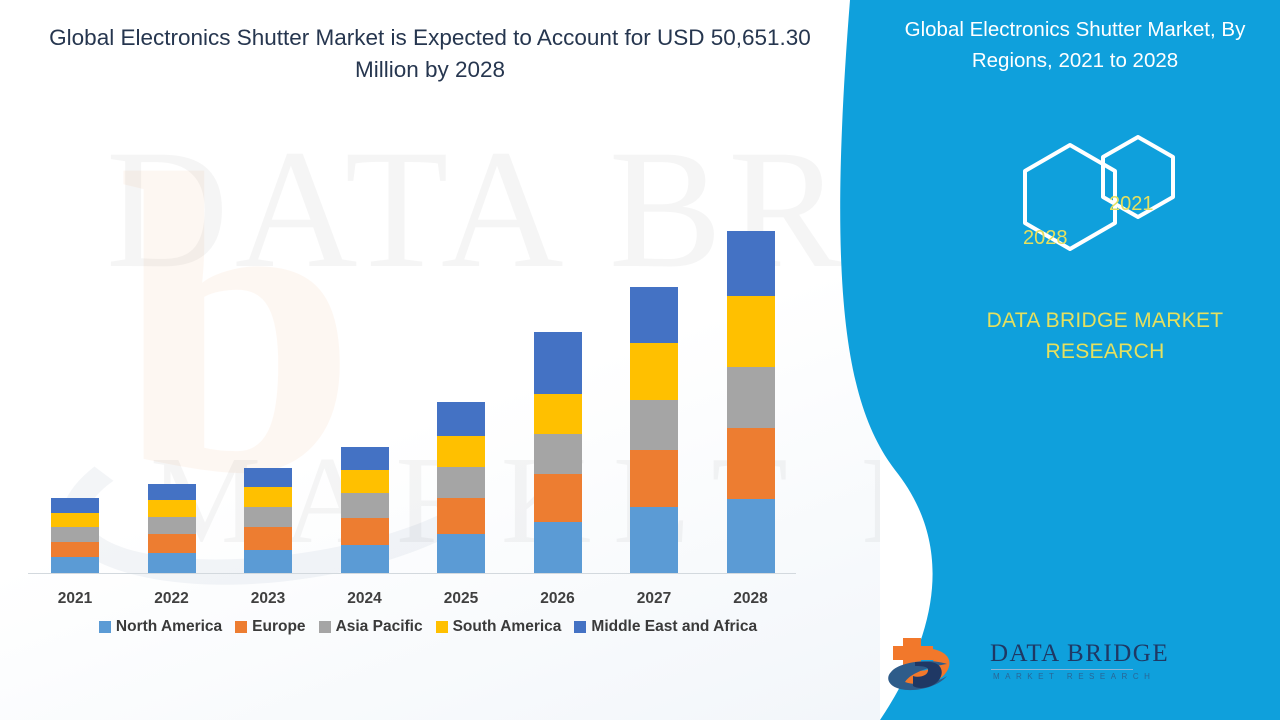  Describe the element at coordinates (557, 598) in the screenshot. I see `x-tick-2026: 2026` at that location.